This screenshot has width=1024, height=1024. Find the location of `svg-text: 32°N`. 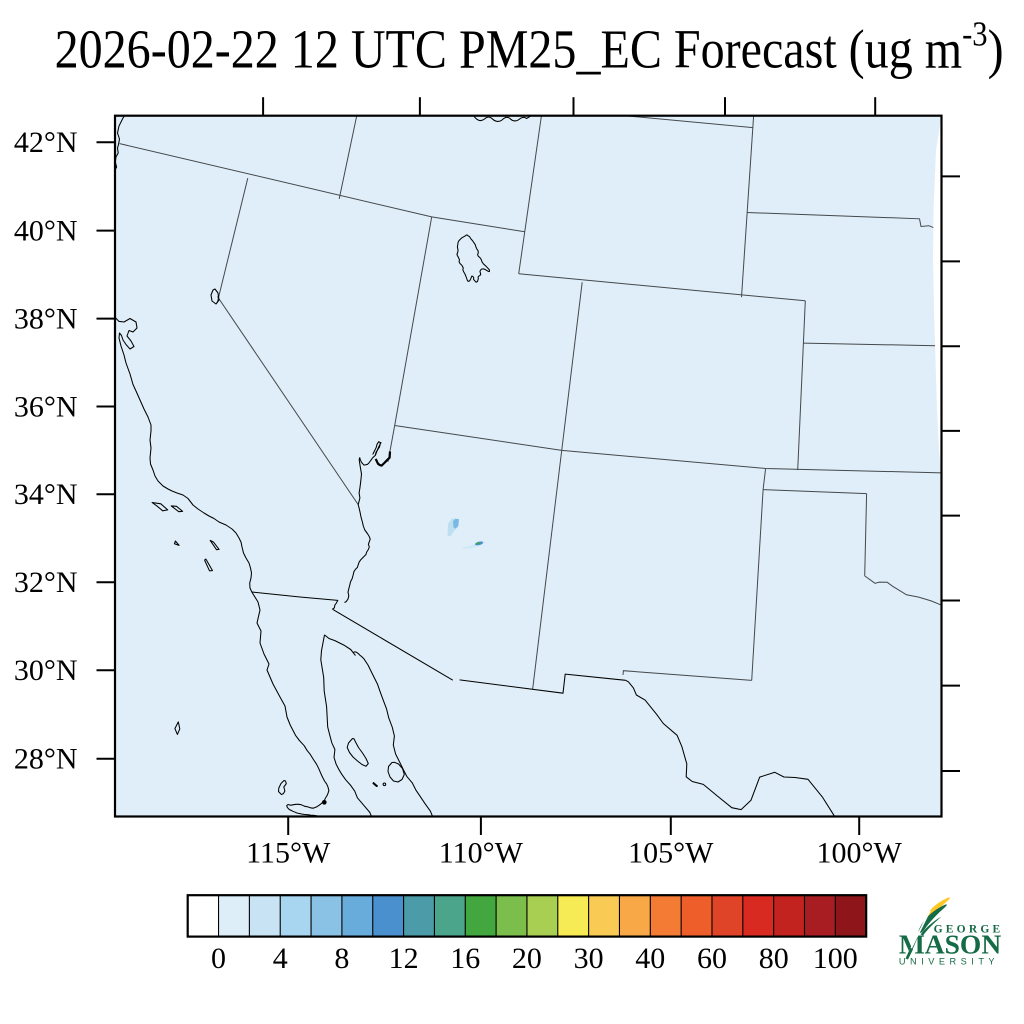

svg-text: 32°N is located at coordinates (46, 582).